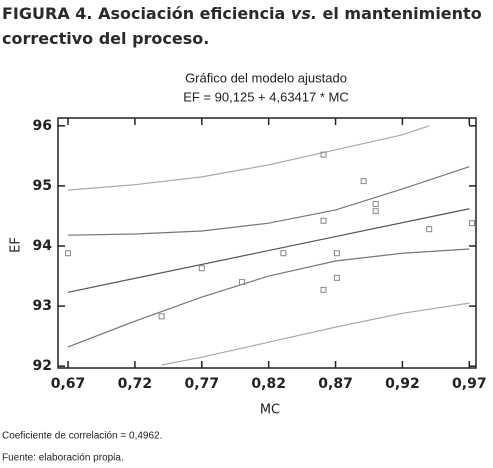 The height and width of the screenshot is (468, 493). Describe the element at coordinates (42, 186) in the screenshot. I see `y-tick-label: 95` at that location.